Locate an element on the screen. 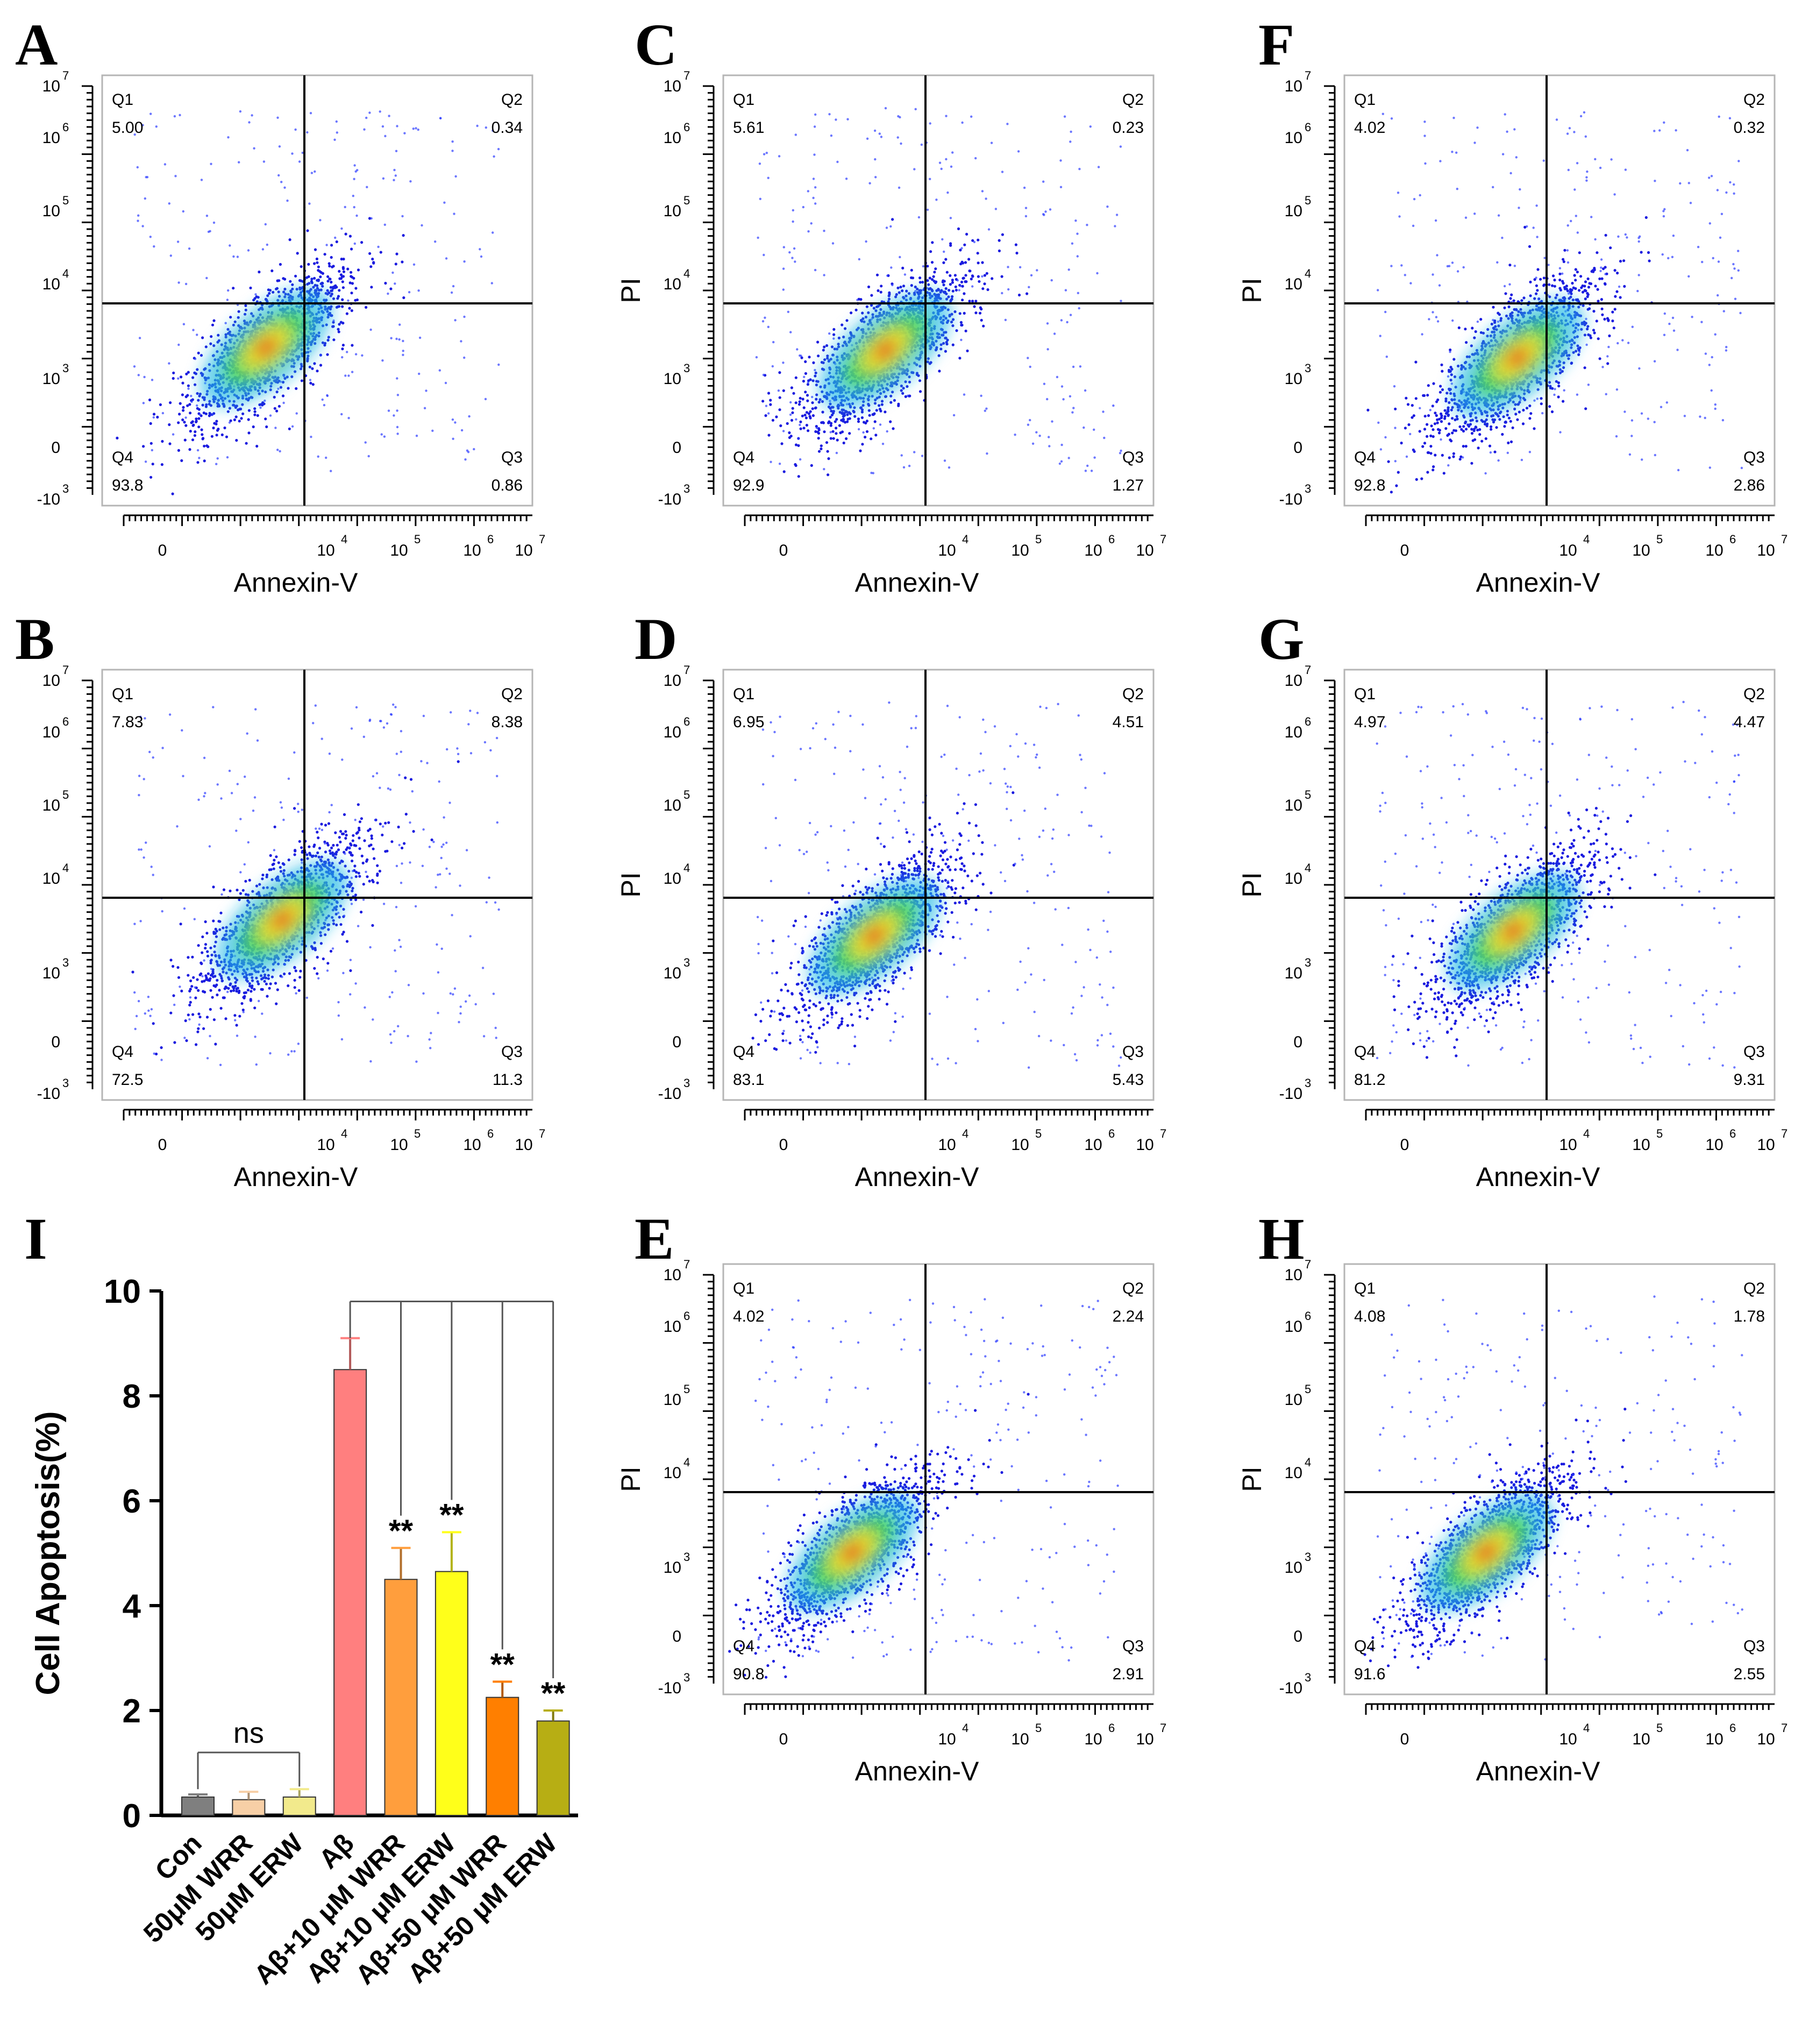  x-tick-label-exponent: 4 is located at coordinates (344, 539).